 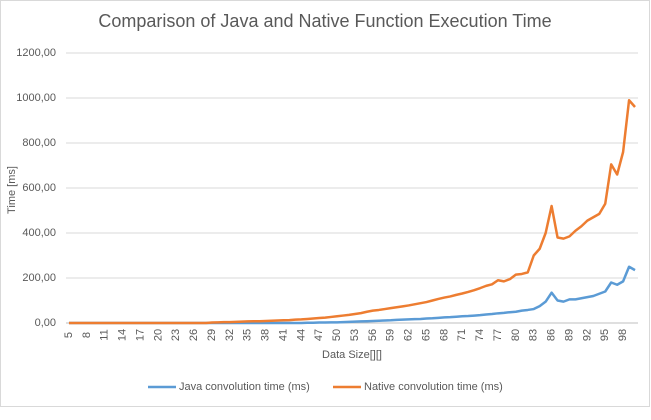 What do you see at coordinates (319, 335) in the screenshot?
I see `x-tick-label: 47` at bounding box center [319, 335].